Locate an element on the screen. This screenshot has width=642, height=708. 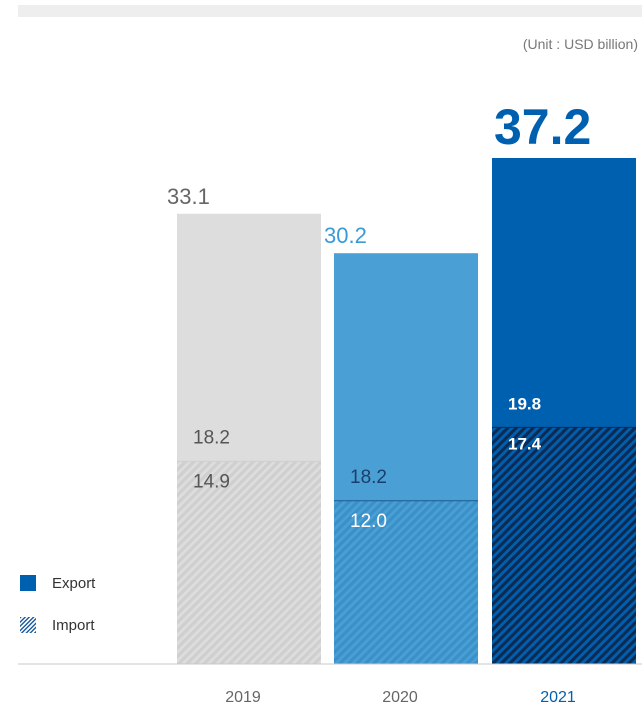
bar-import-2020 is located at coordinates (406, 582).